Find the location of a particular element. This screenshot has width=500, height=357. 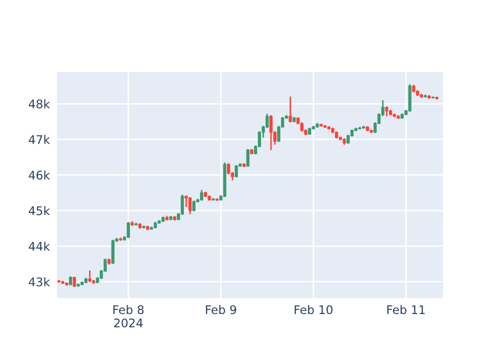

y-tick-label: 47k is located at coordinates (39, 139).